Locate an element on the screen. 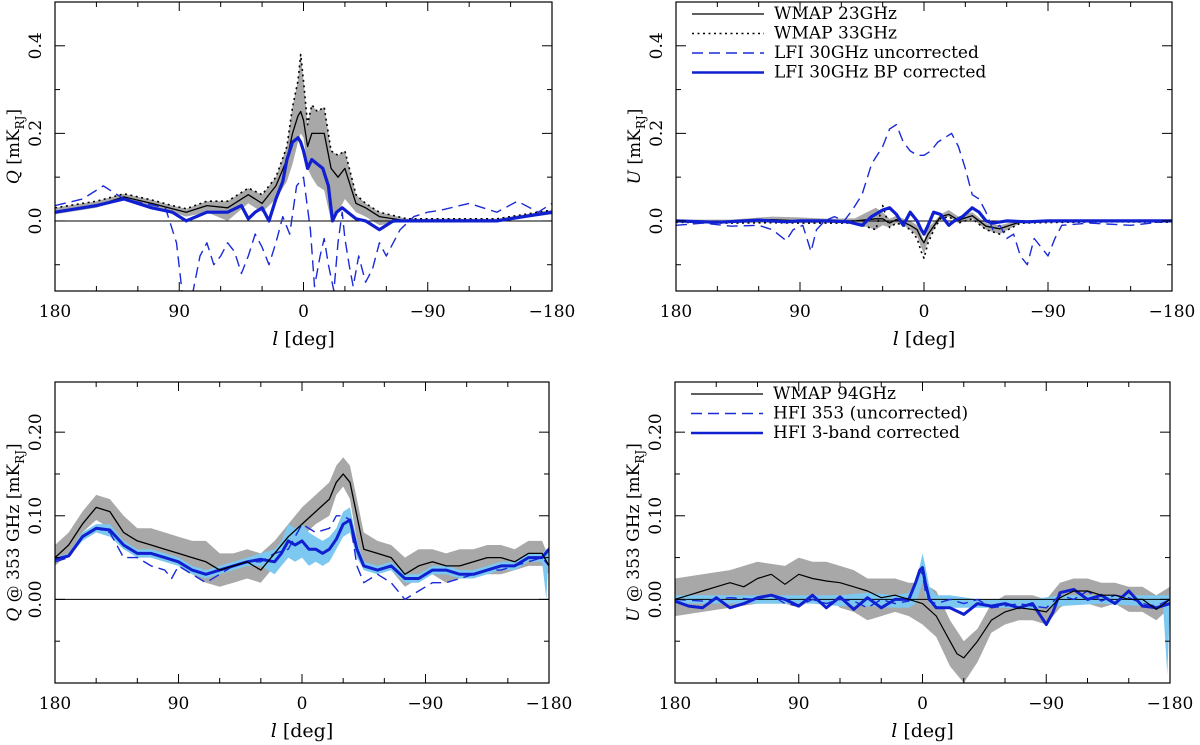 Image resolution: width=1200 pixels, height=745 pixels. y-axis-label: Q @ 353 GHz [mKRJ] is located at coordinates (15, 532).